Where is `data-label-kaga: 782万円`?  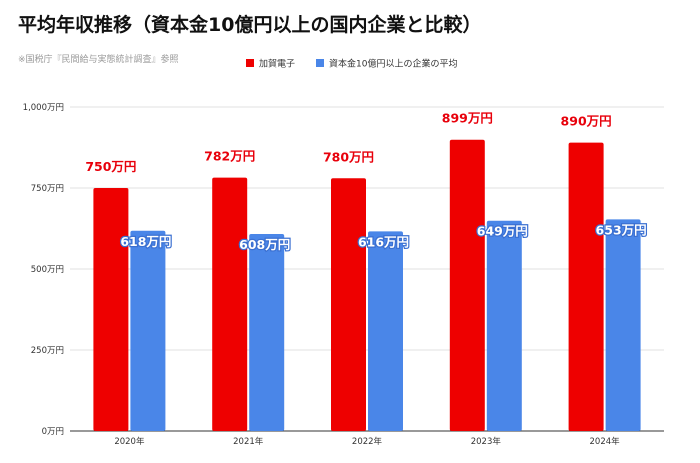 data-label-kaga: 782万円 is located at coordinates (229, 156).